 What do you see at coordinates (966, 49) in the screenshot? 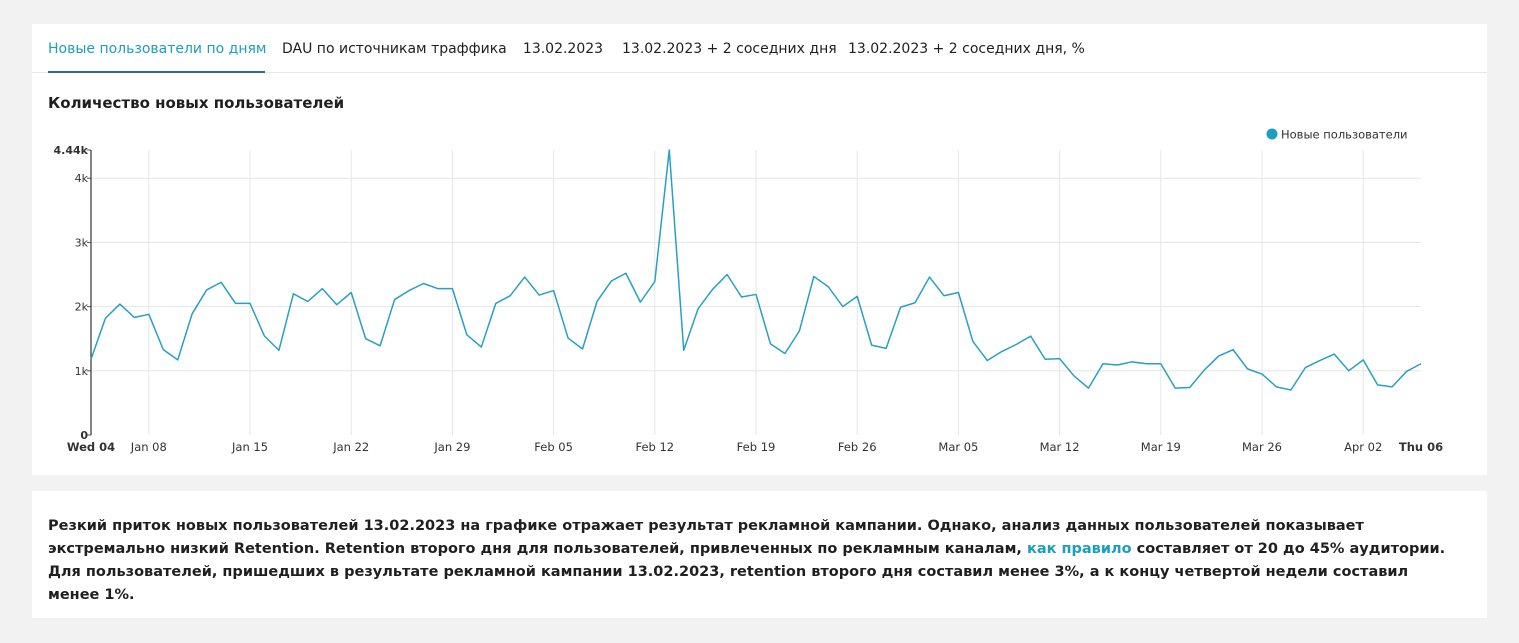
I see `tab-date-plus-neighbors-percent: 13.02.2023 + 2 соседних дня, %` at bounding box center [966, 49].